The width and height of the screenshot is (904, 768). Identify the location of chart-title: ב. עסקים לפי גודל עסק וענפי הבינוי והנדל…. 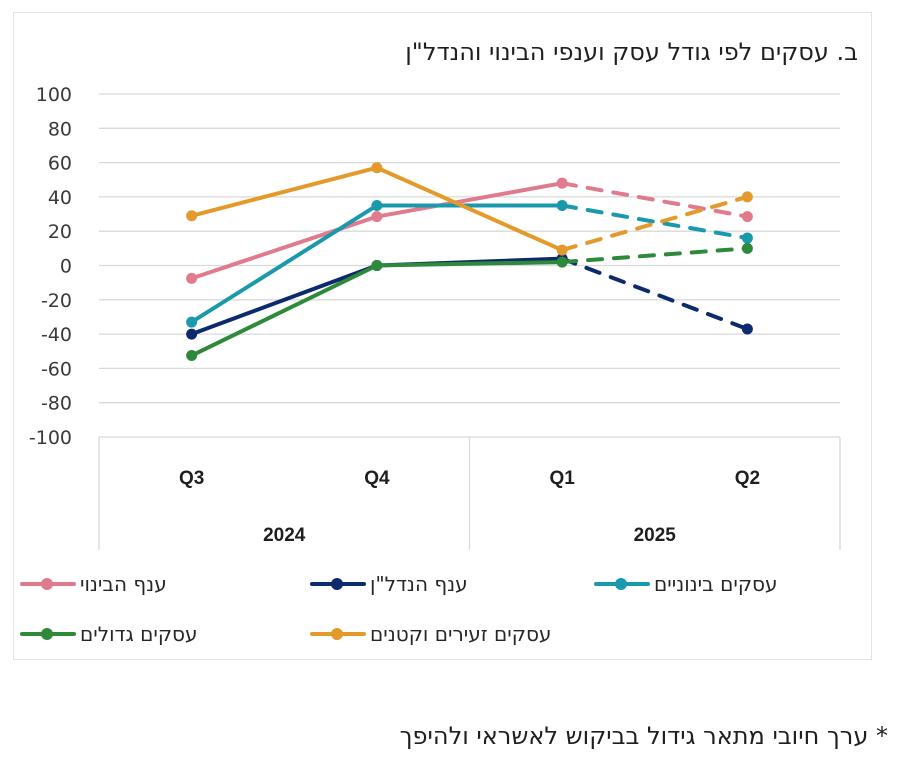
(631, 52).